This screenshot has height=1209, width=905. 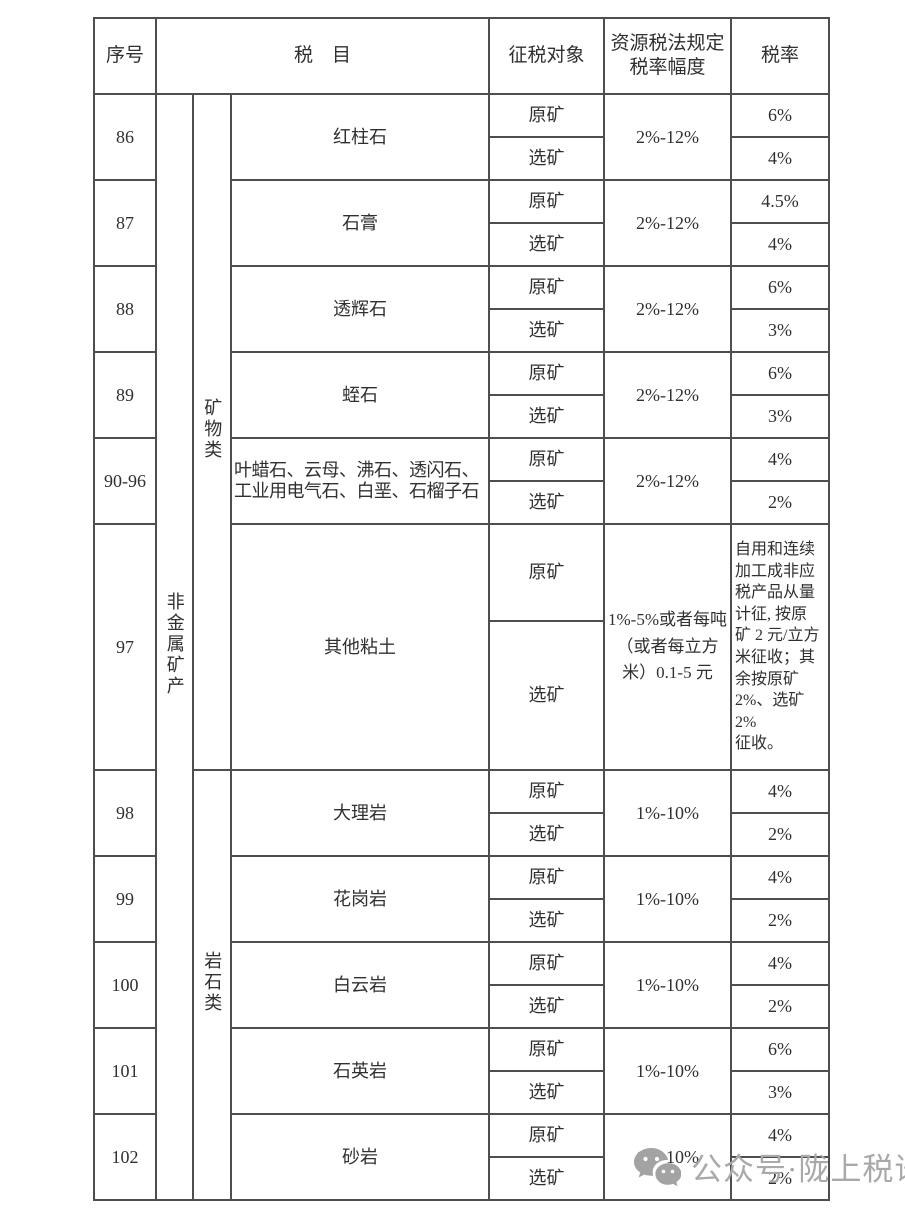 What do you see at coordinates (360, 1071) in the screenshot?
I see `item-name-101: 石英岩` at bounding box center [360, 1071].